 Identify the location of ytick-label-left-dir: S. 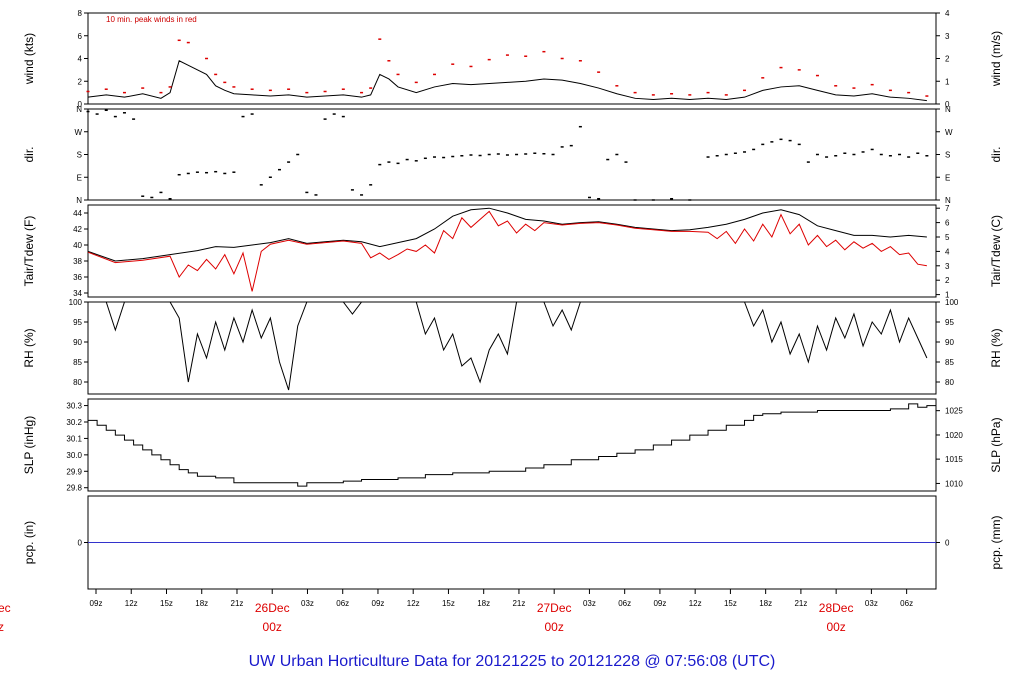
(79, 155).